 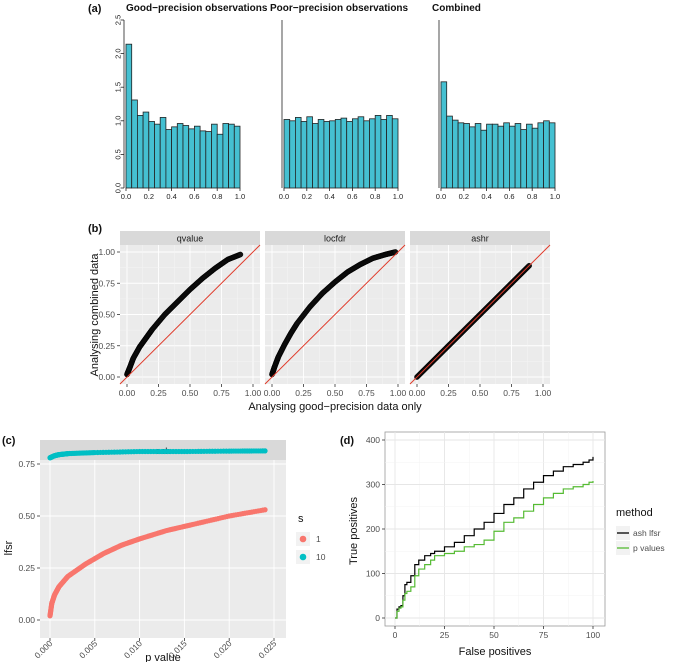 I want to click on x-axis-title: p value, so click(x=162, y=657).